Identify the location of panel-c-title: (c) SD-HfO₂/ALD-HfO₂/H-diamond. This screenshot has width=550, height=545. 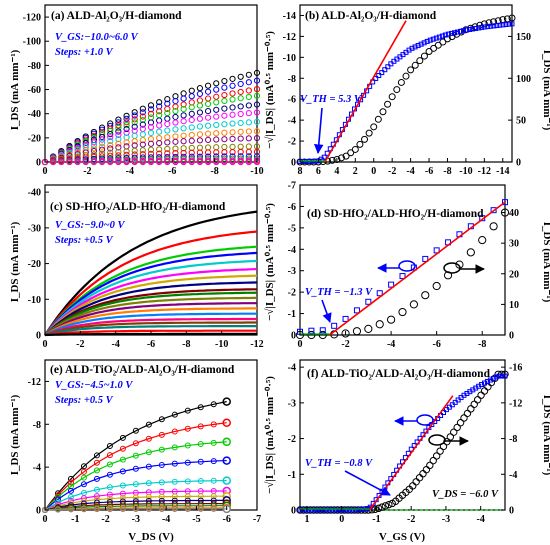
(138, 207).